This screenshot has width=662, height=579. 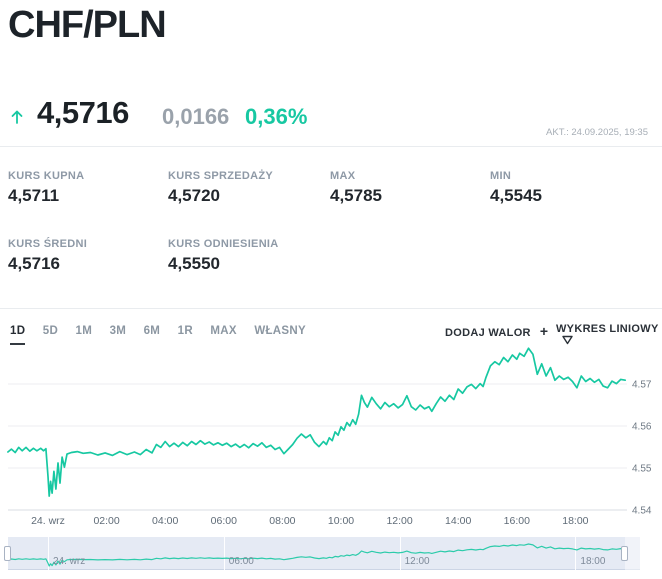 What do you see at coordinates (185, 331) in the screenshot?
I see `tab-1r: 1R` at bounding box center [185, 331].